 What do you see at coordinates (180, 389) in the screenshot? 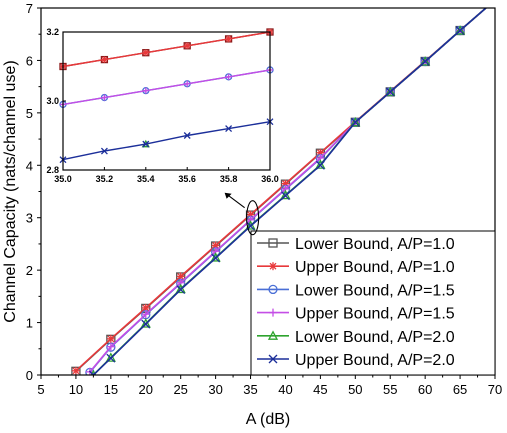
I see `x-tick-label: 25` at bounding box center [180, 389].